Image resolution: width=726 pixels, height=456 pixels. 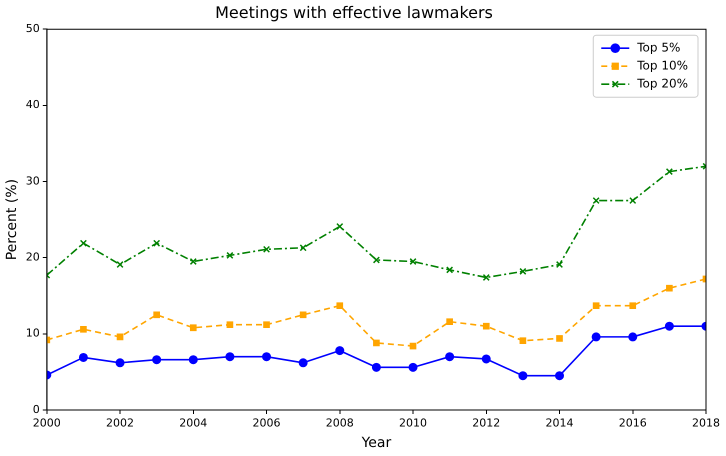 What do you see at coordinates (33, 333) in the screenshot?
I see `y-tick-label: 10` at bounding box center [33, 333].